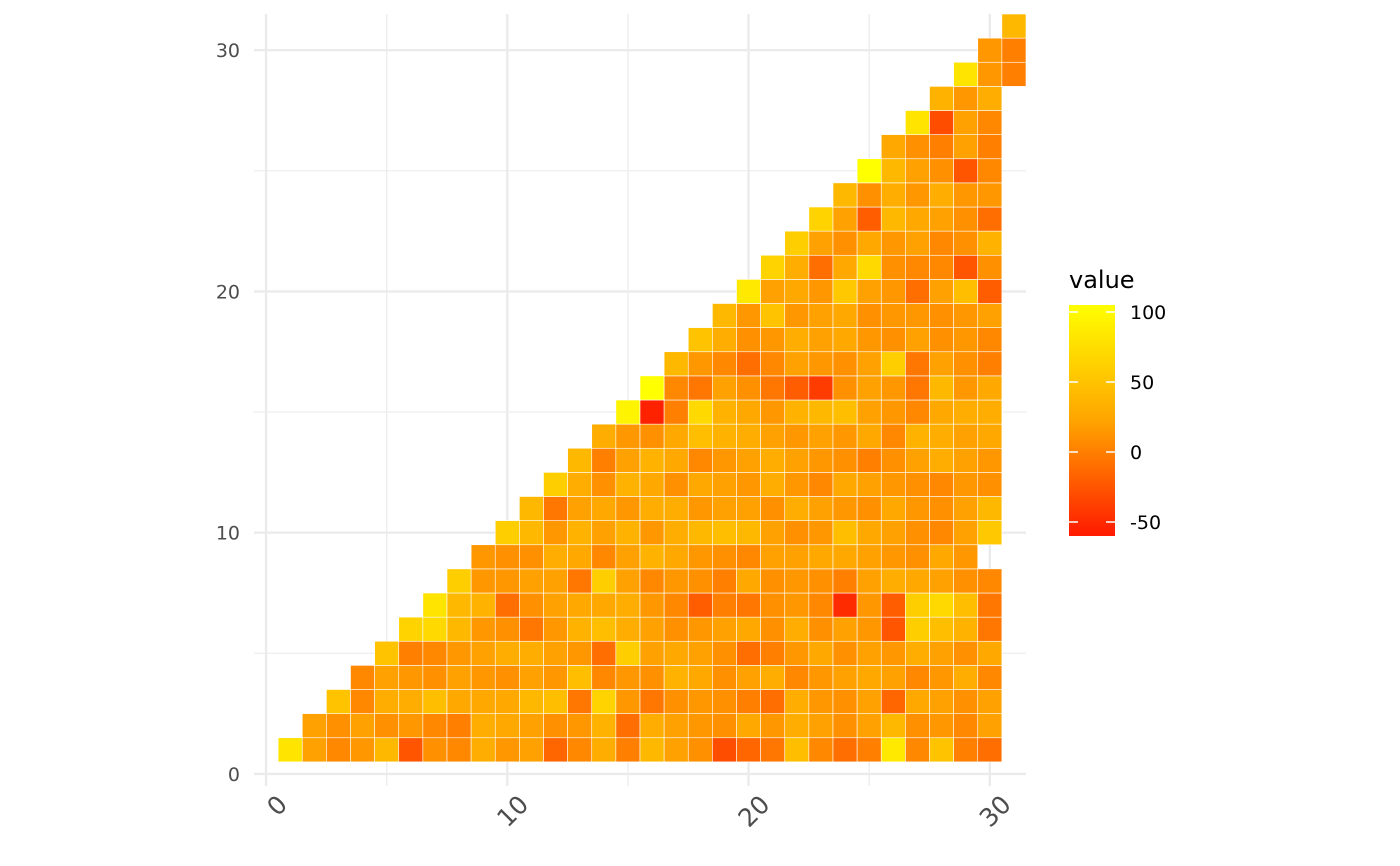  What do you see at coordinates (277, 806) in the screenshot?
I see `x-tick-label: 0` at bounding box center [277, 806].